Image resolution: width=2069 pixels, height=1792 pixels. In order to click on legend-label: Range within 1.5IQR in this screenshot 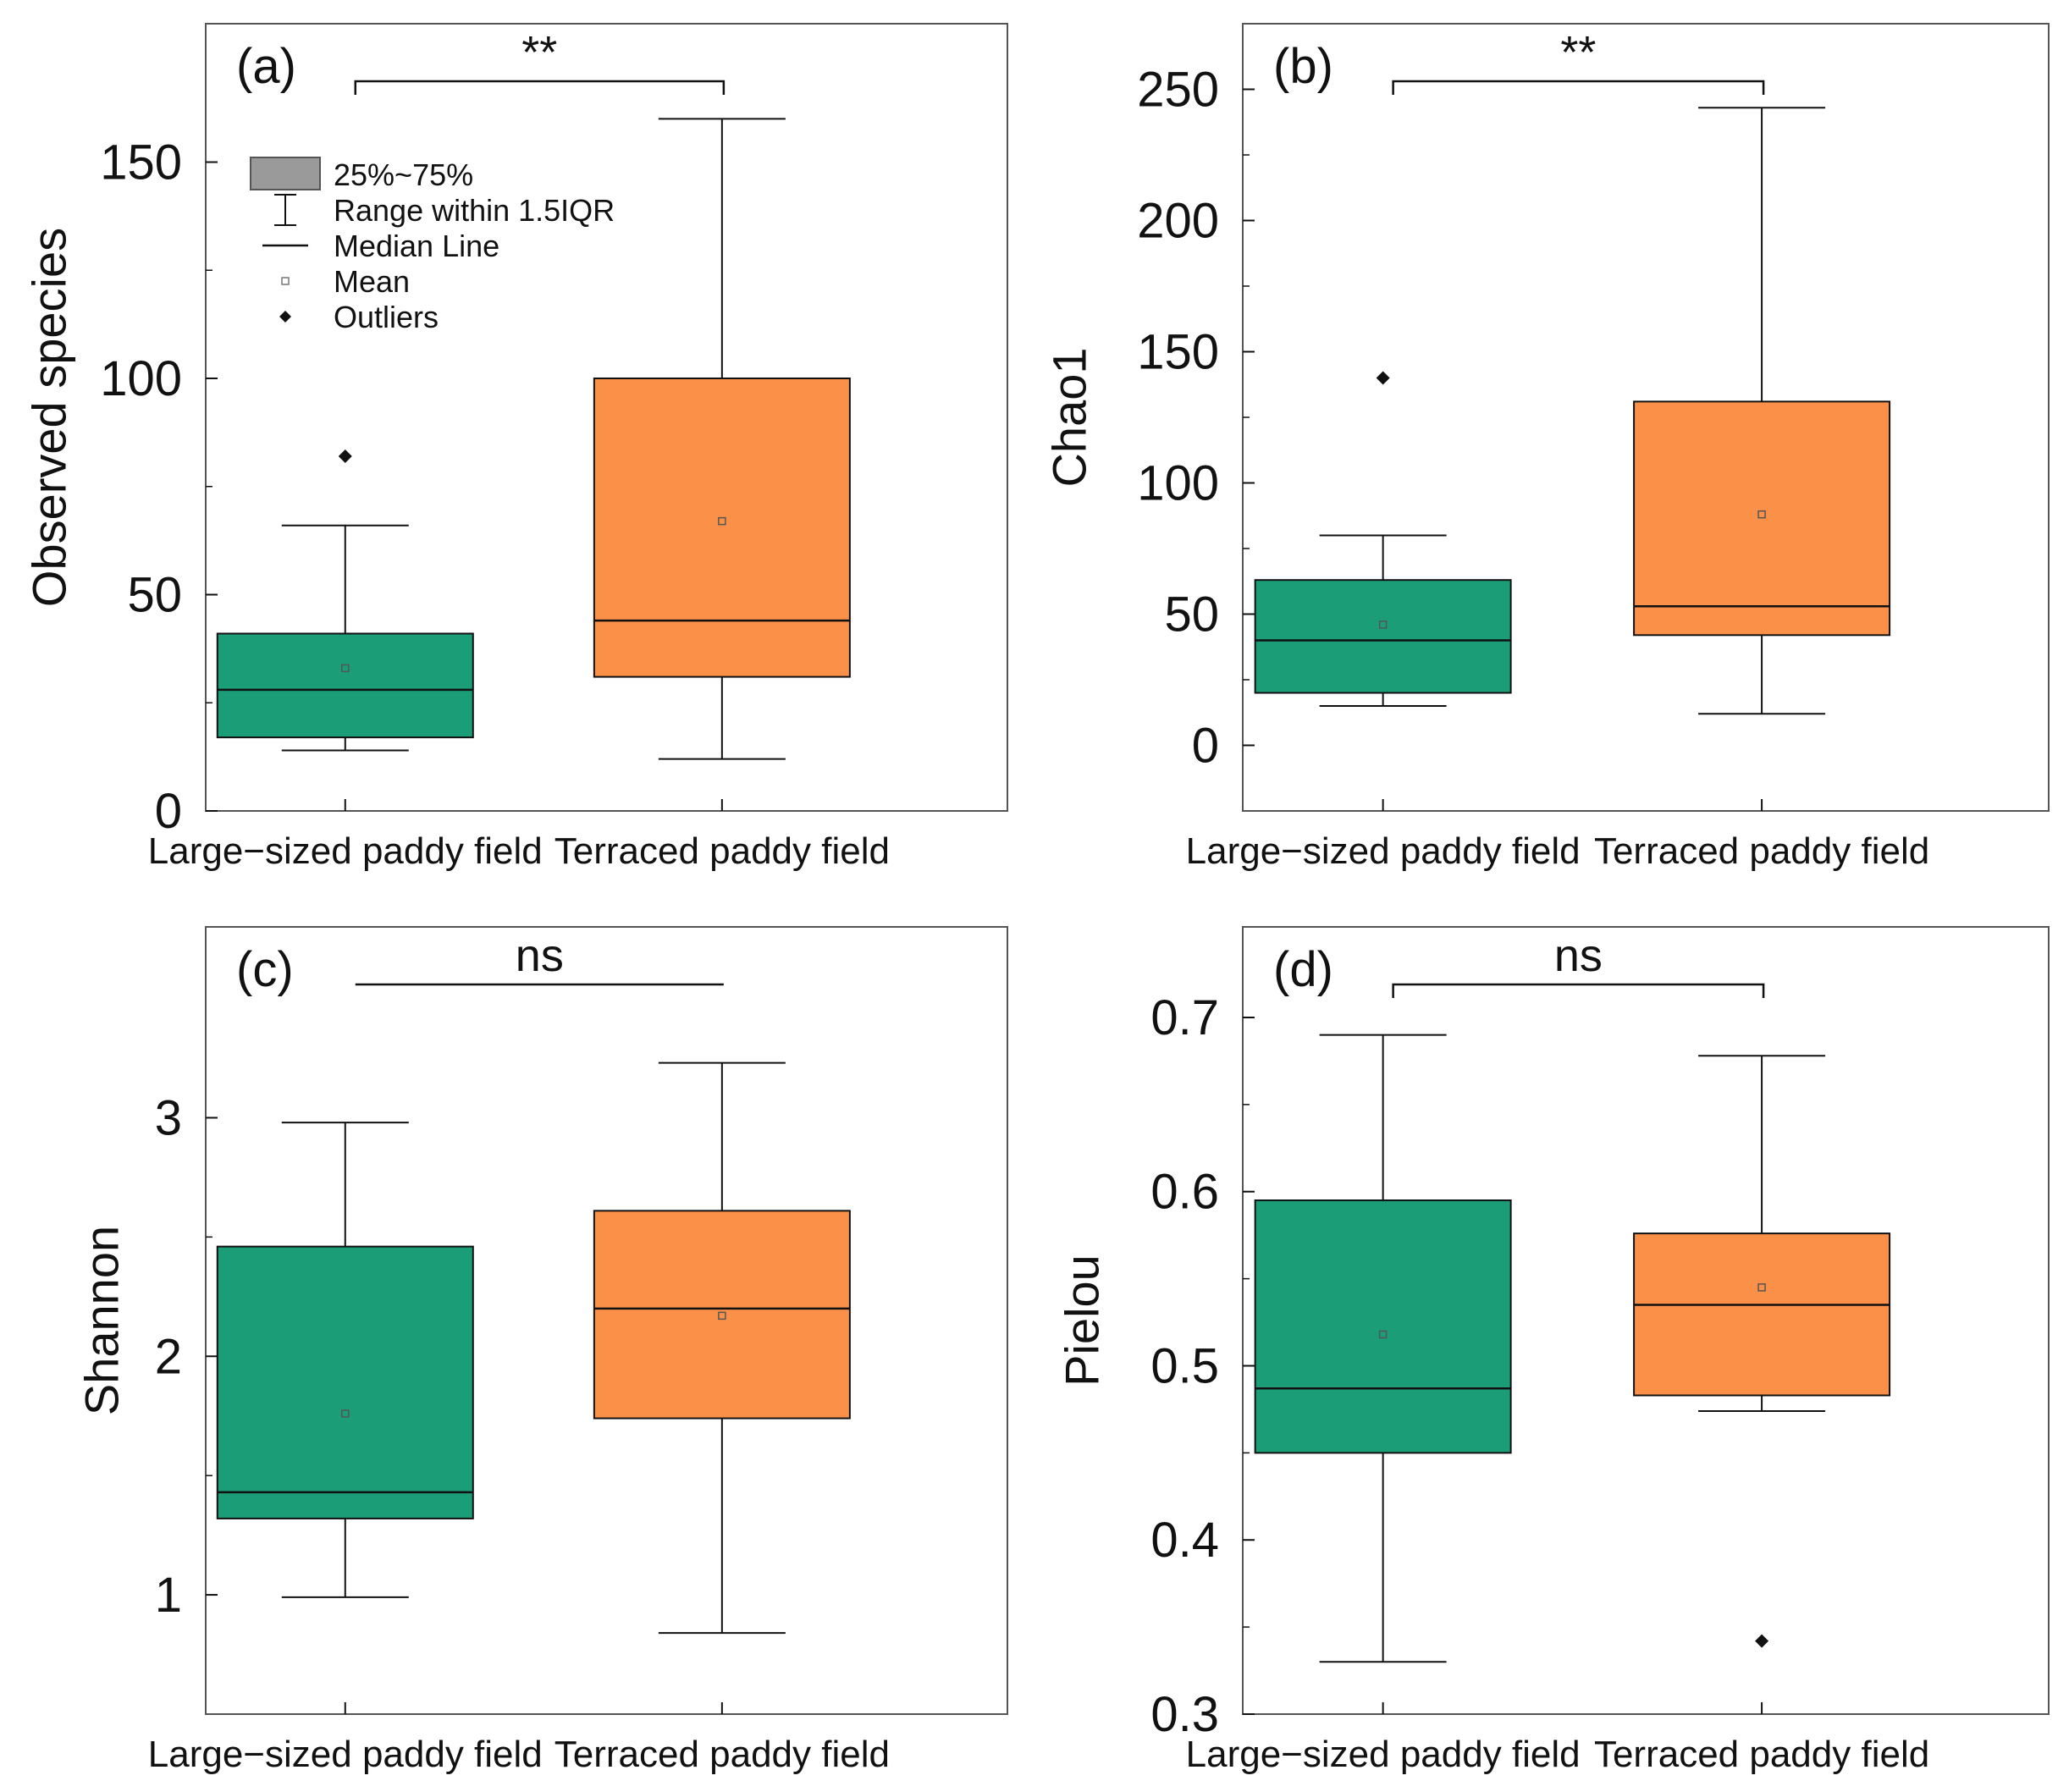, I will do `click(475, 210)`.